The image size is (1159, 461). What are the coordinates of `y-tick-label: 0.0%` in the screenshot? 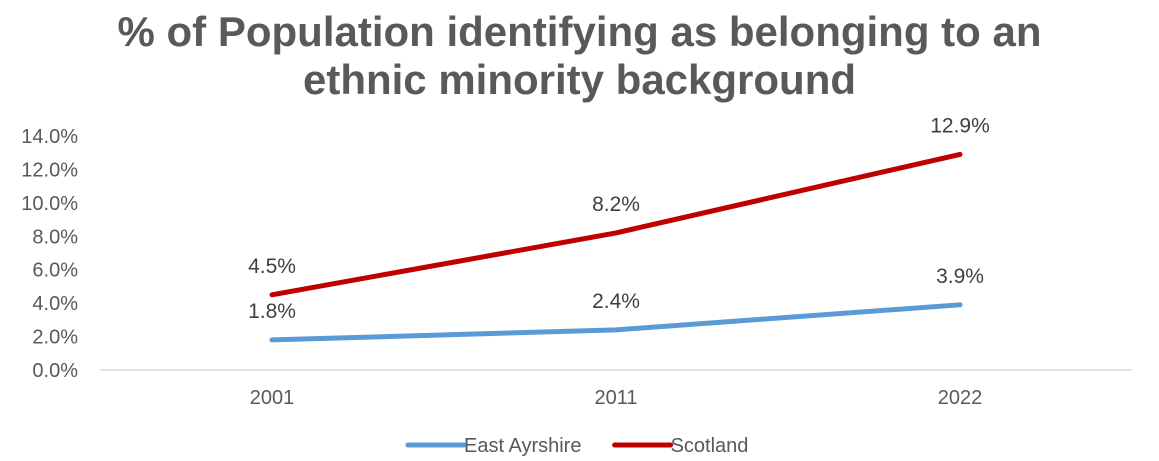 It's located at (55, 371).